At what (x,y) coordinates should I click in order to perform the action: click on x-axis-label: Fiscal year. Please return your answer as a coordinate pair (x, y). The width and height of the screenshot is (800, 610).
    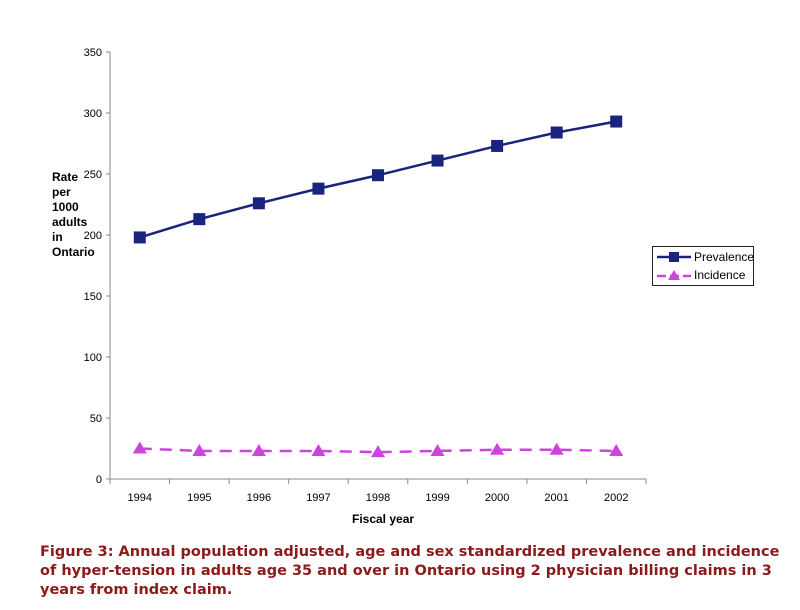
    Looking at the image, I should click on (383, 519).